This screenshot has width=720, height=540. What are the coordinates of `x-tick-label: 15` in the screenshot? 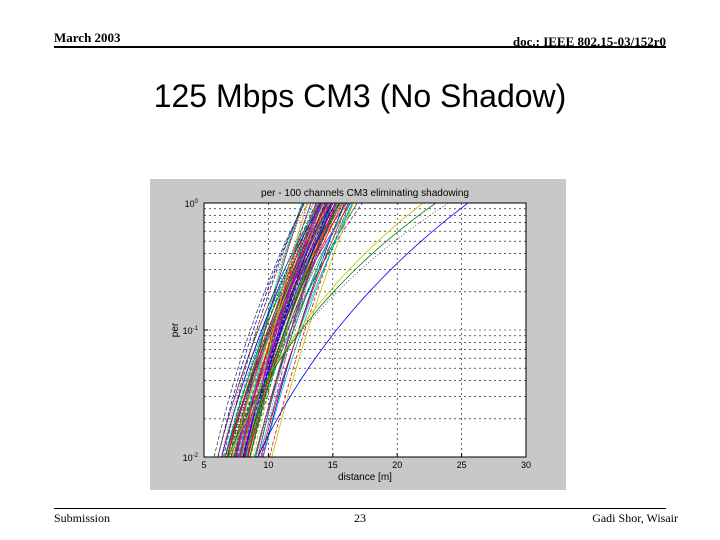 It's located at (333, 465).